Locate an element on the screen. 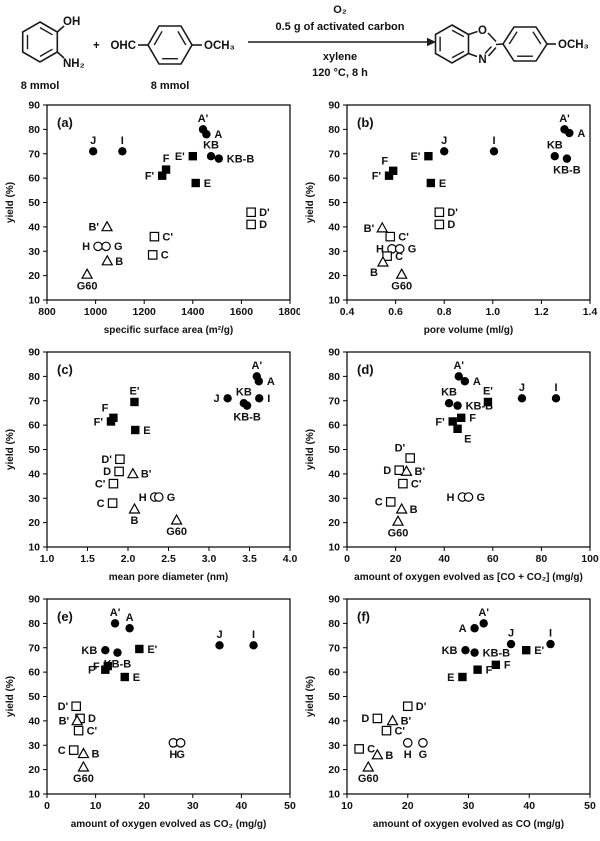 Image resolution: width=600 pixels, height=841 pixels. x-tick-label: 1200 is located at coordinates (145, 312).